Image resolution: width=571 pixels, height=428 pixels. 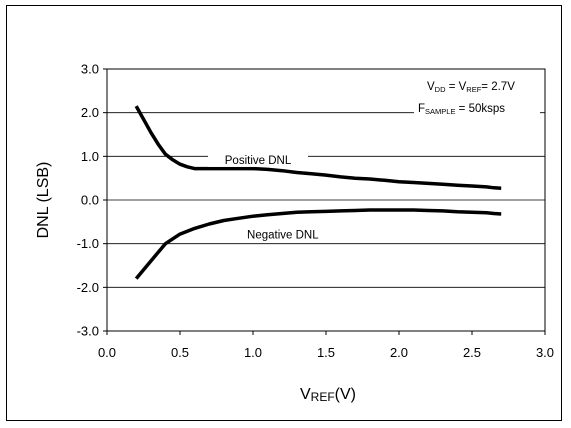 What do you see at coordinates (90, 69) in the screenshot?
I see `y-tick-label: 3.0` at bounding box center [90, 69].